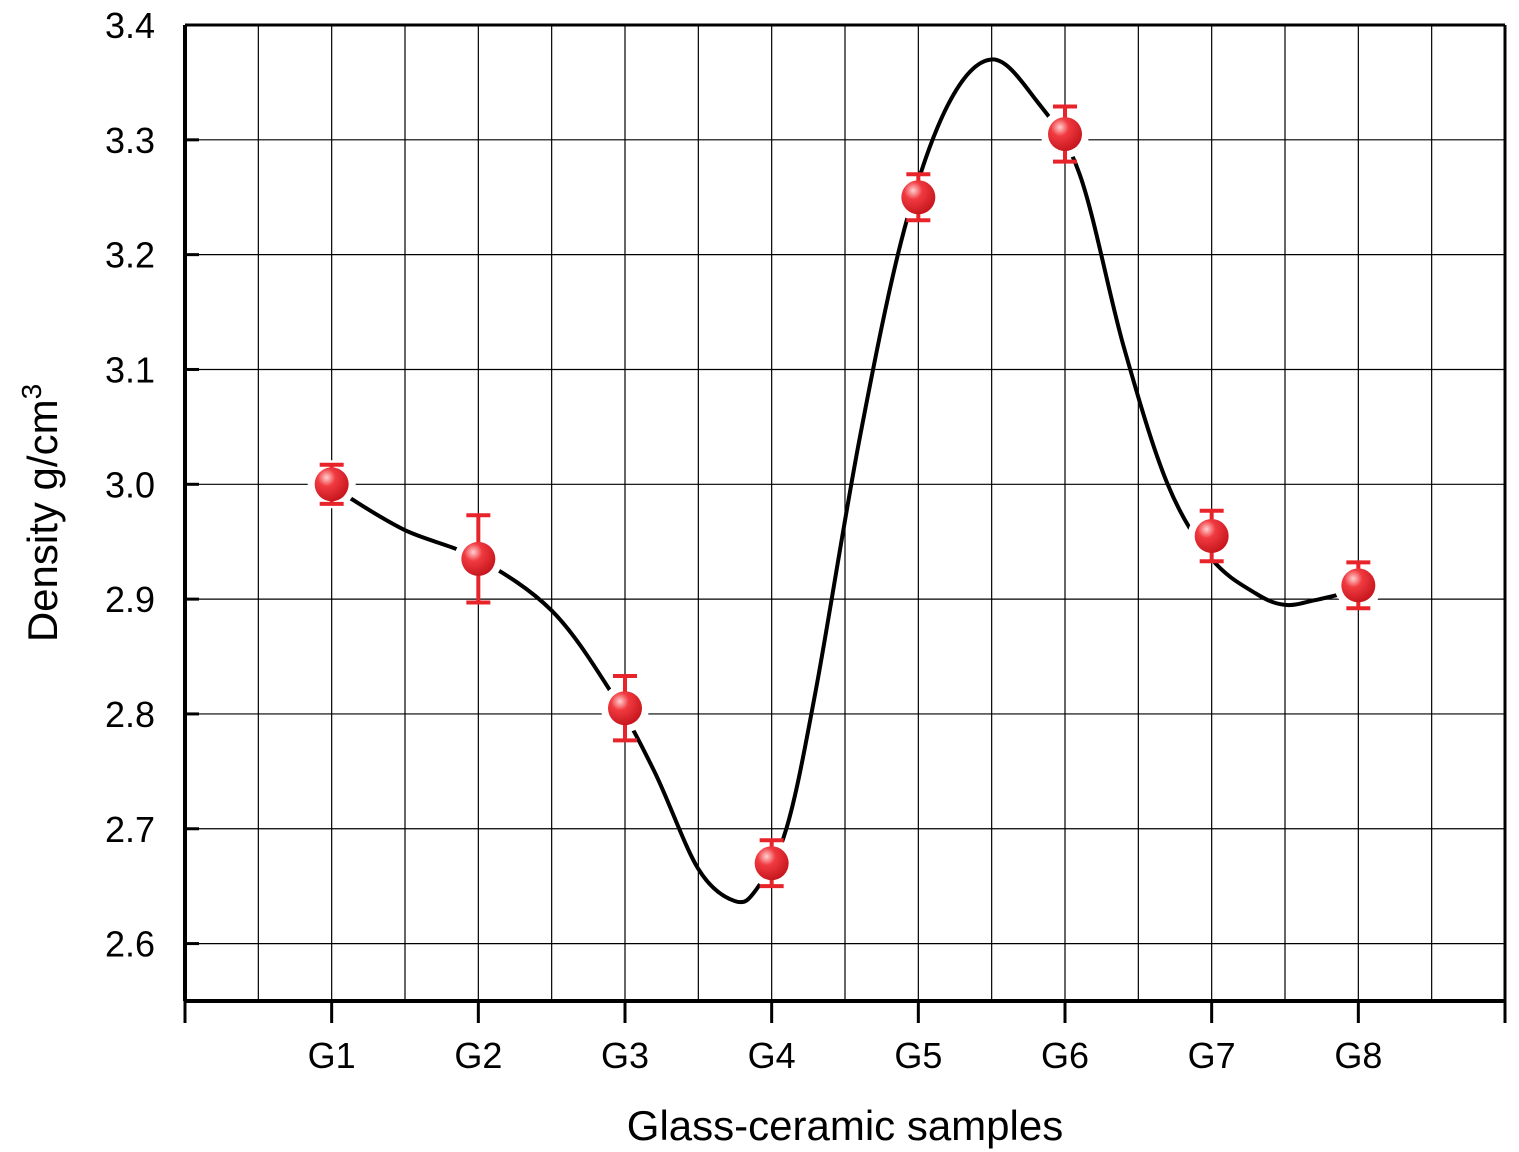 The width and height of the screenshot is (1519, 1152). I want to click on y-tick-label: 3.2, so click(130, 255).